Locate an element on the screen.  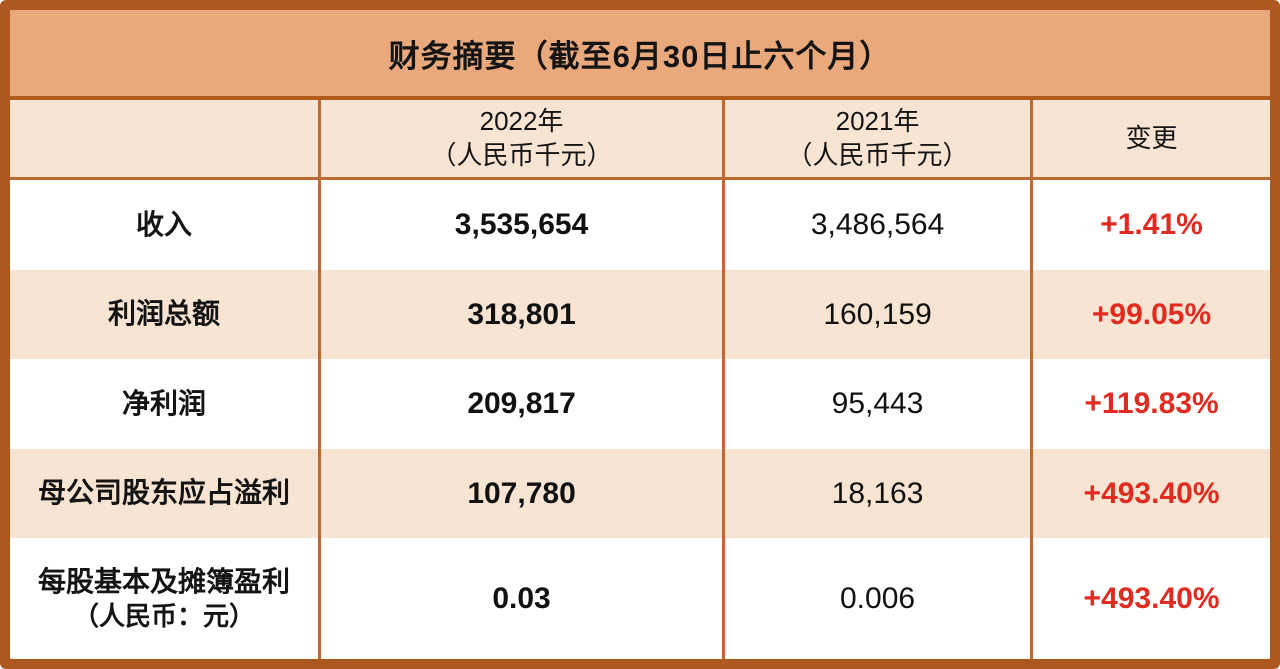
value-2021: 18,163 is located at coordinates (877, 493).